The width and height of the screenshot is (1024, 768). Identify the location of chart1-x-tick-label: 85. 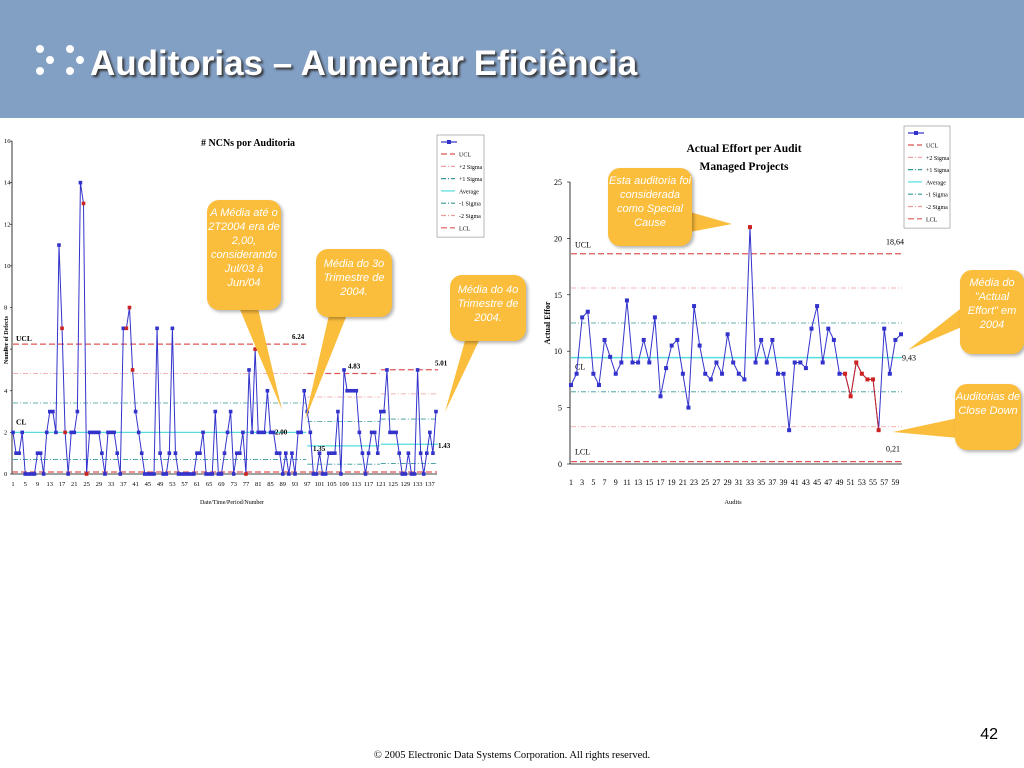
(270, 484).